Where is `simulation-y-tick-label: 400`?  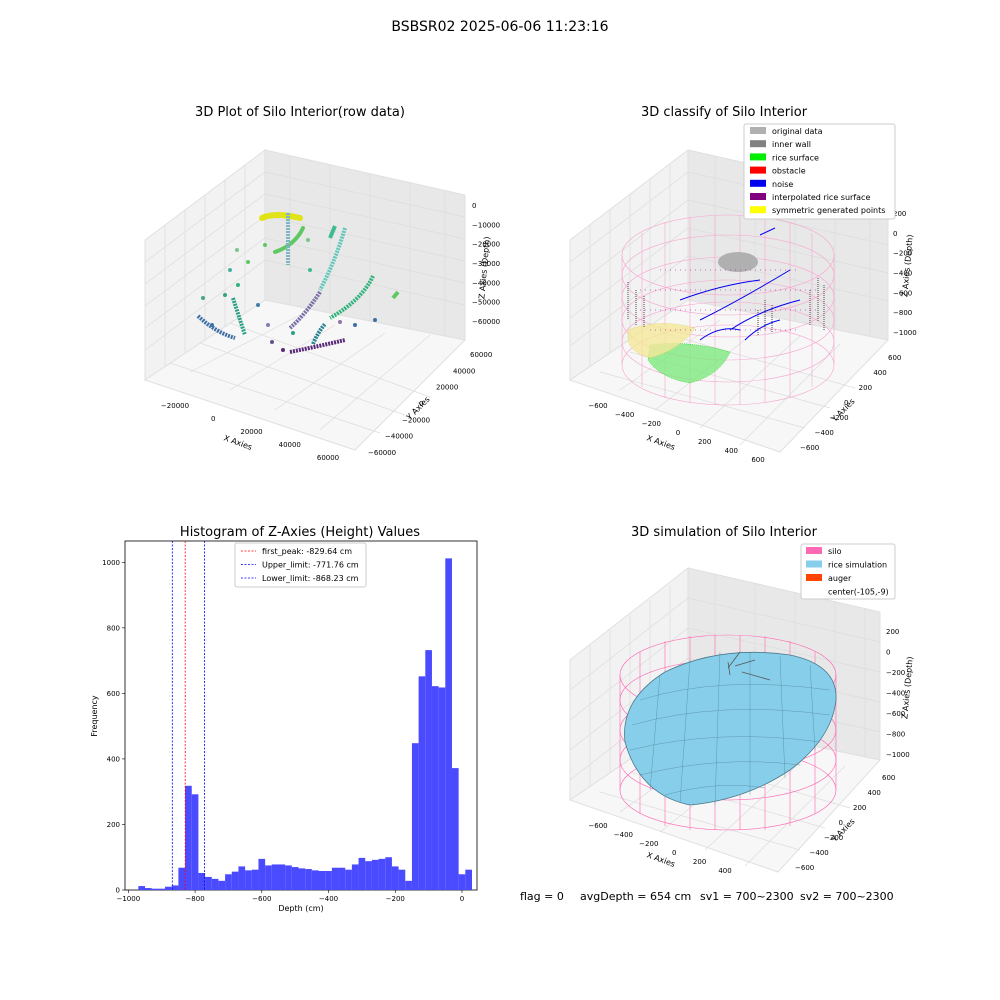 simulation-y-tick-label: 400 is located at coordinates (874, 793).